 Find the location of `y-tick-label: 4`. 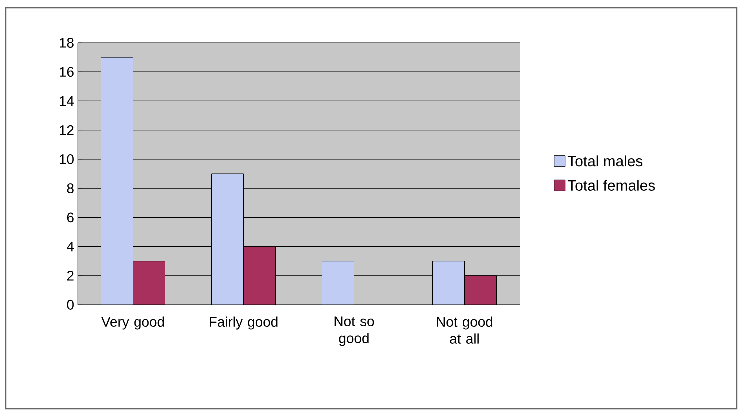

y-tick-label: 4 is located at coordinates (70, 247).